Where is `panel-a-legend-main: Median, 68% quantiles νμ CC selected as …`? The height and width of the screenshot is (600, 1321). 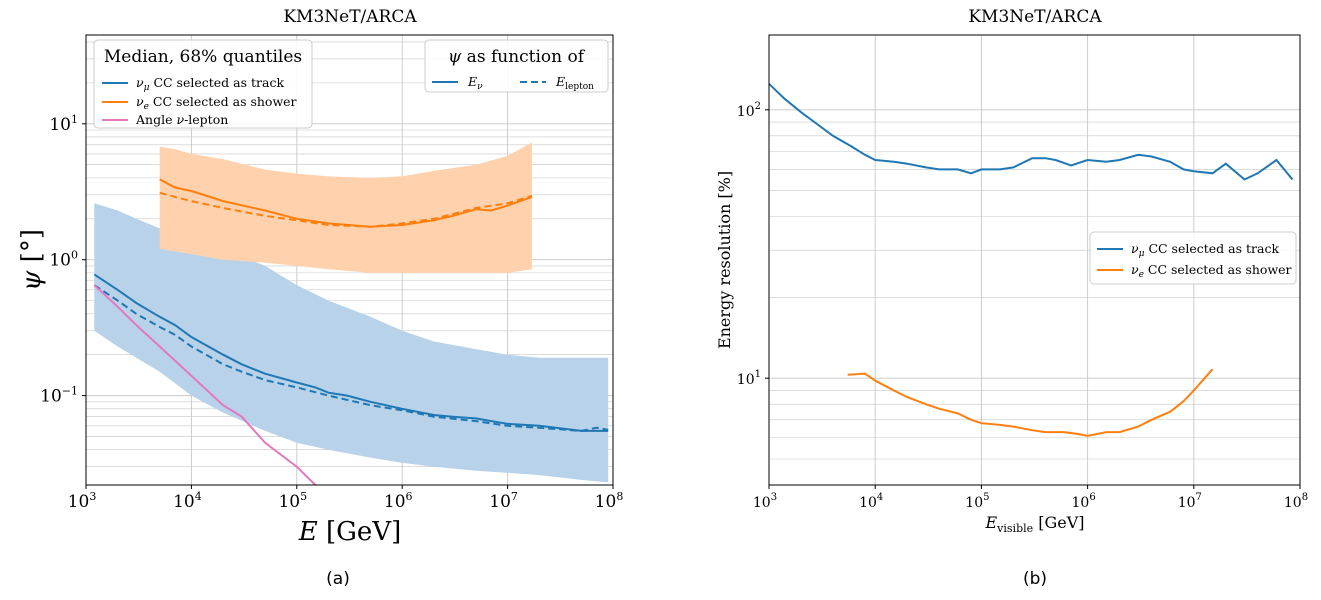
panel-a-legend-main: Median, 68% quantiles νμ CC selected as … is located at coordinates (203, 84).